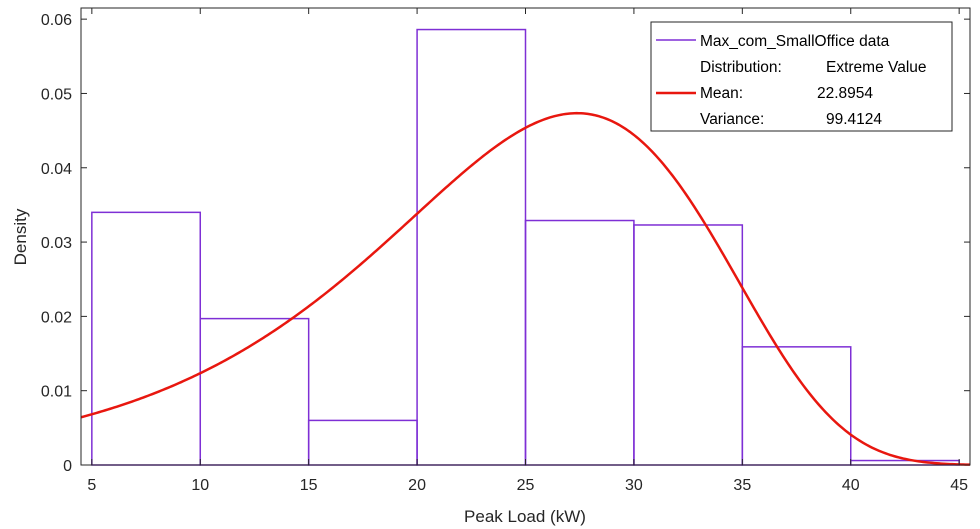 Image resolution: width=980 pixels, height=529 pixels. What do you see at coordinates (634, 485) in the screenshot?
I see `x-tick-label: 30` at bounding box center [634, 485].